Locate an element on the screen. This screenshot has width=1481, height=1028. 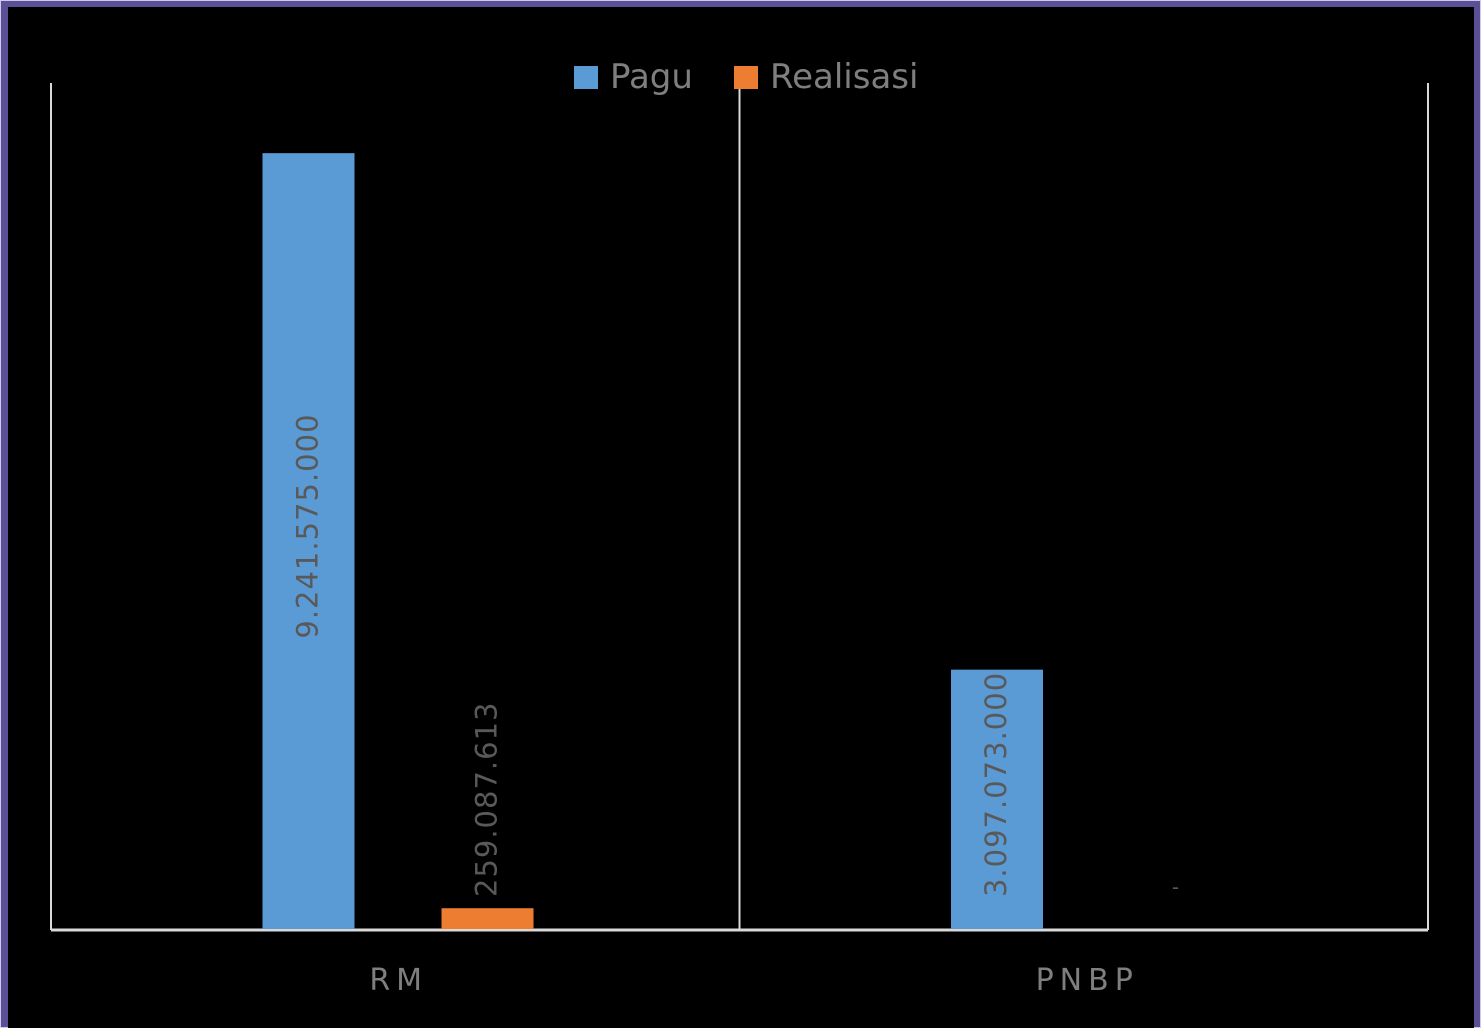
legend-label-realisasi: Realisasi is located at coordinates (844, 77).